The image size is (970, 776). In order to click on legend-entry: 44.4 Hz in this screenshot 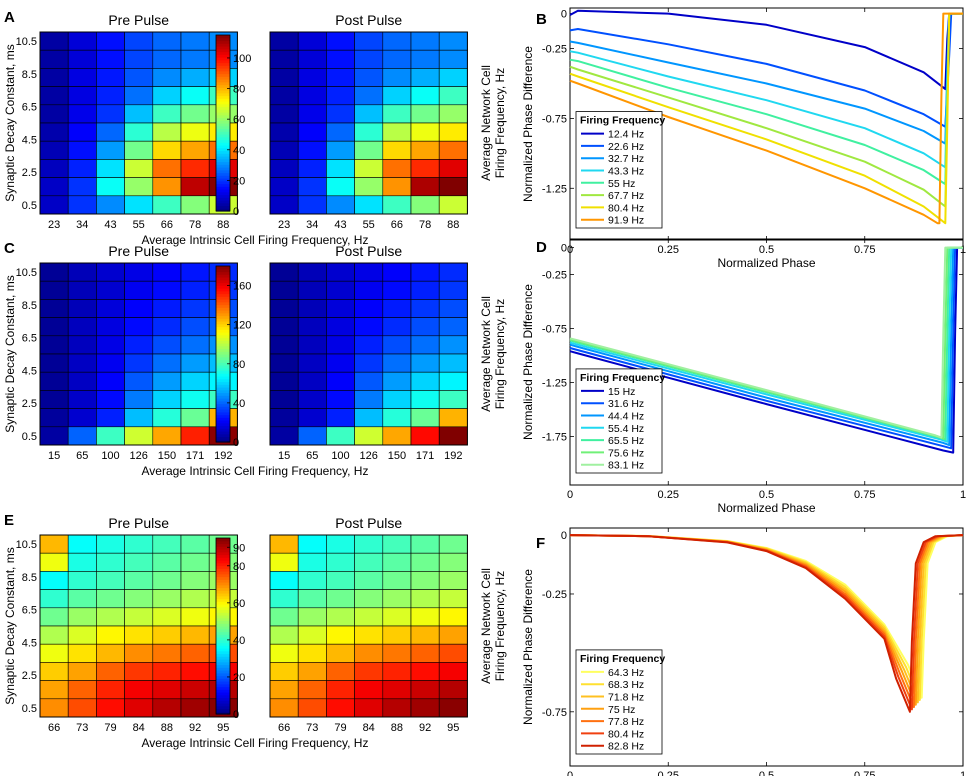, I will do `click(626, 417)`.